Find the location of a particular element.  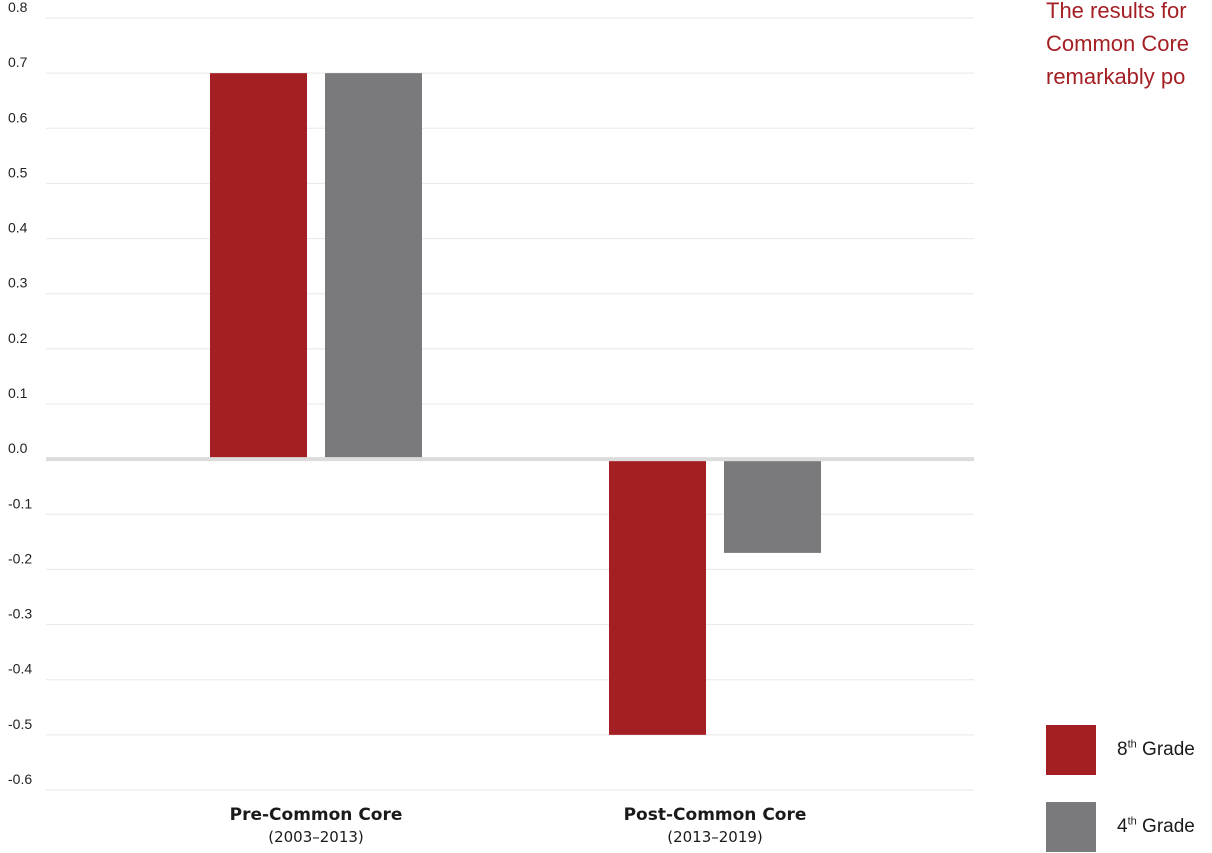

y-tick-label: 0.1 is located at coordinates (18, 393).